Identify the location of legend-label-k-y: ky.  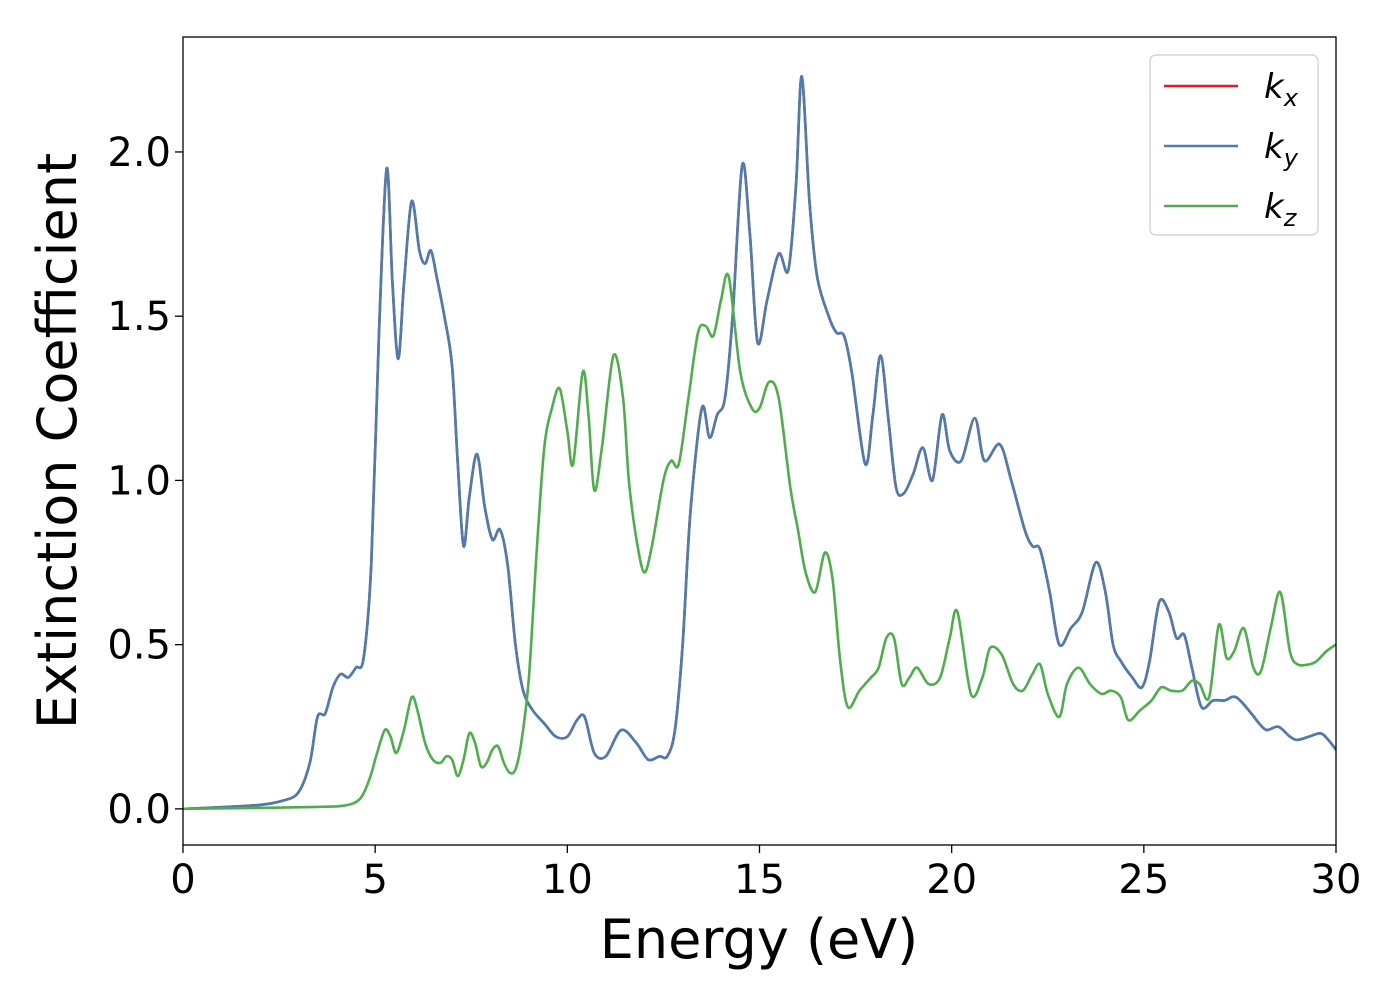
(1281, 149).